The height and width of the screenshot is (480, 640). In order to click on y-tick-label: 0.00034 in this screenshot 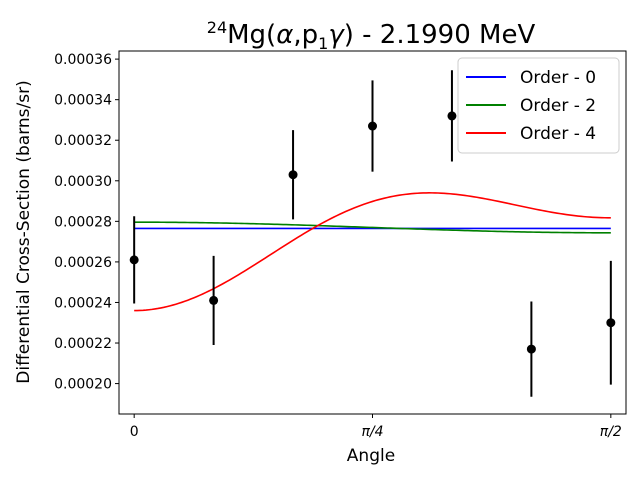, I will do `click(83, 101)`.